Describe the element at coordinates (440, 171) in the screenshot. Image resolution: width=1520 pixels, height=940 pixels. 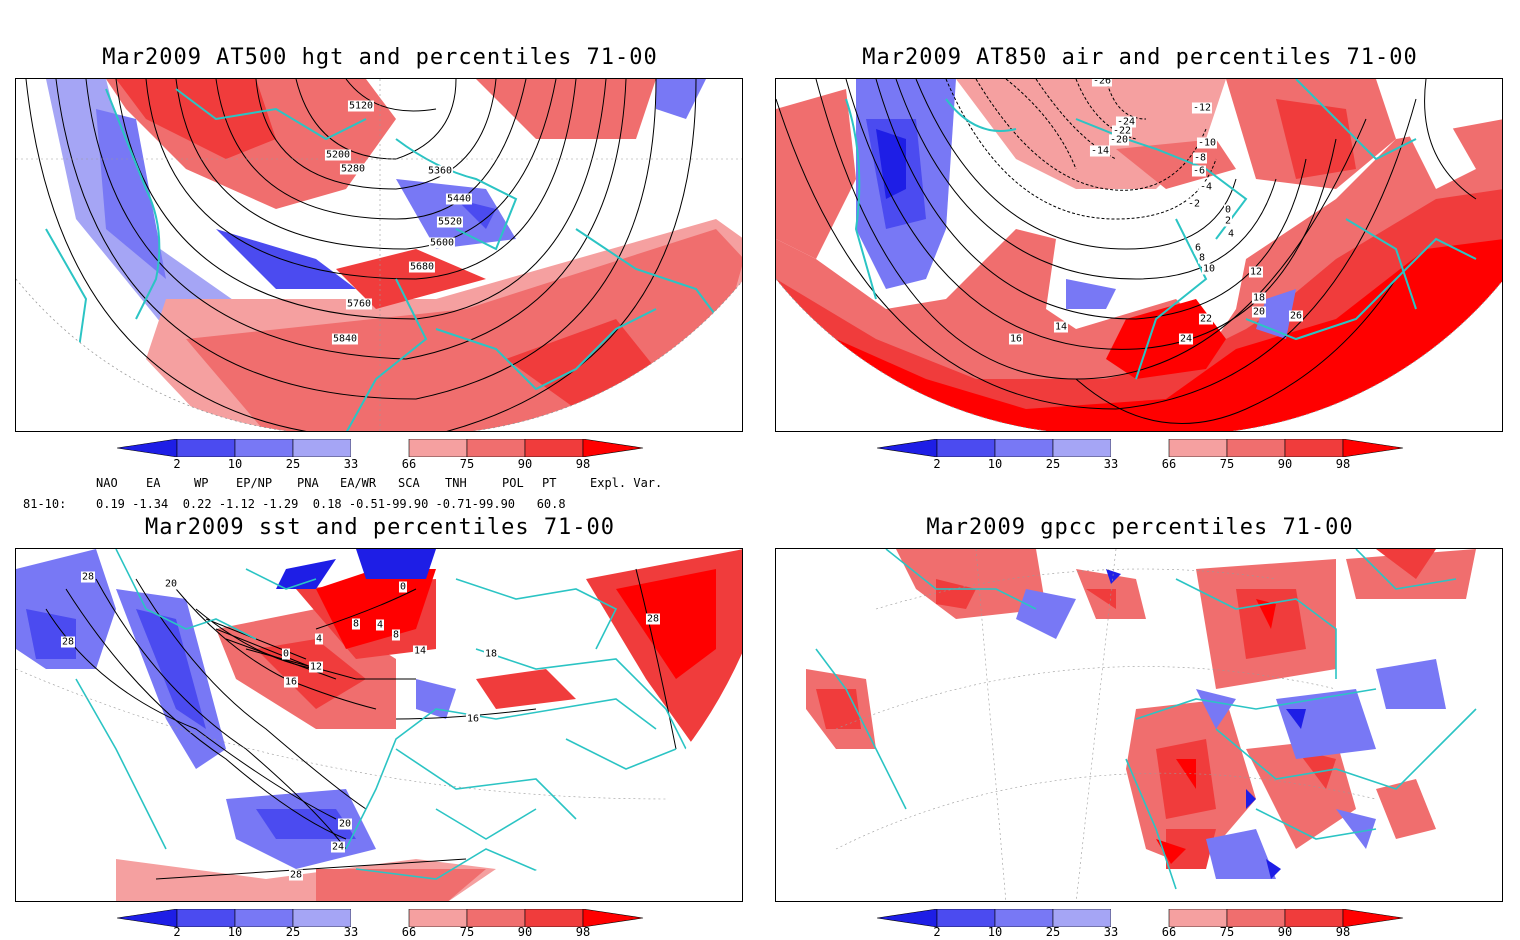
I see `contour-label: 5360` at that location.